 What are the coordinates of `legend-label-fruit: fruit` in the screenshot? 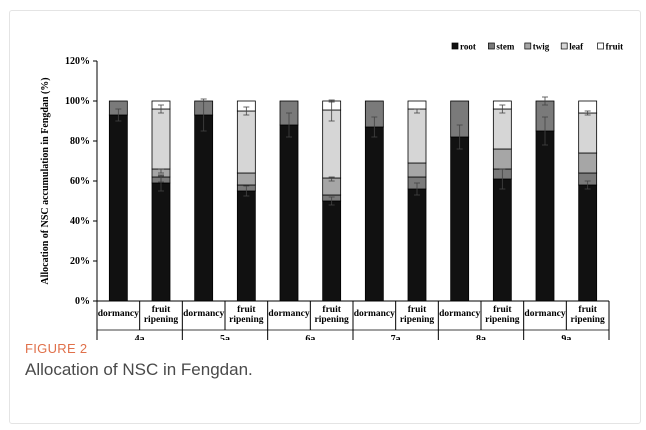 It's located at (615, 47).